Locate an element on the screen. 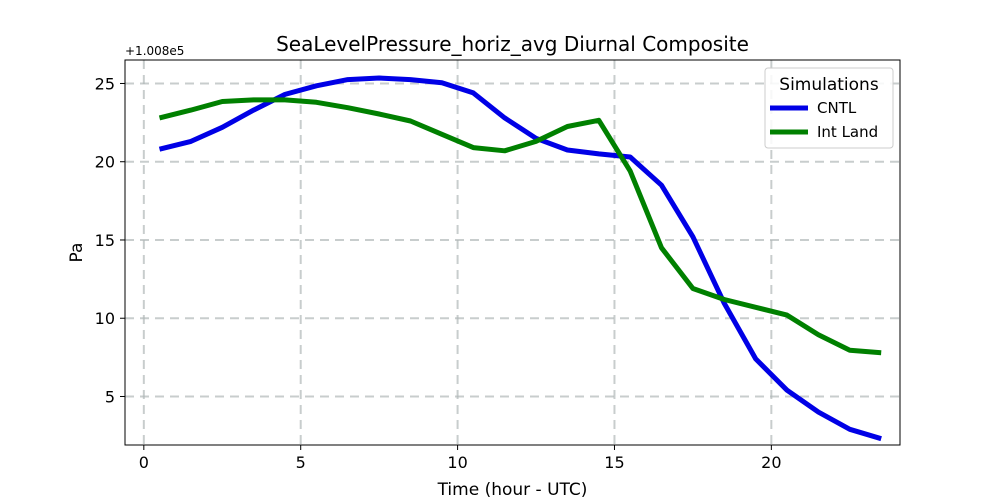 This screenshot has height=500, width=1000. y-tick-label: 10 is located at coordinates (105, 318).